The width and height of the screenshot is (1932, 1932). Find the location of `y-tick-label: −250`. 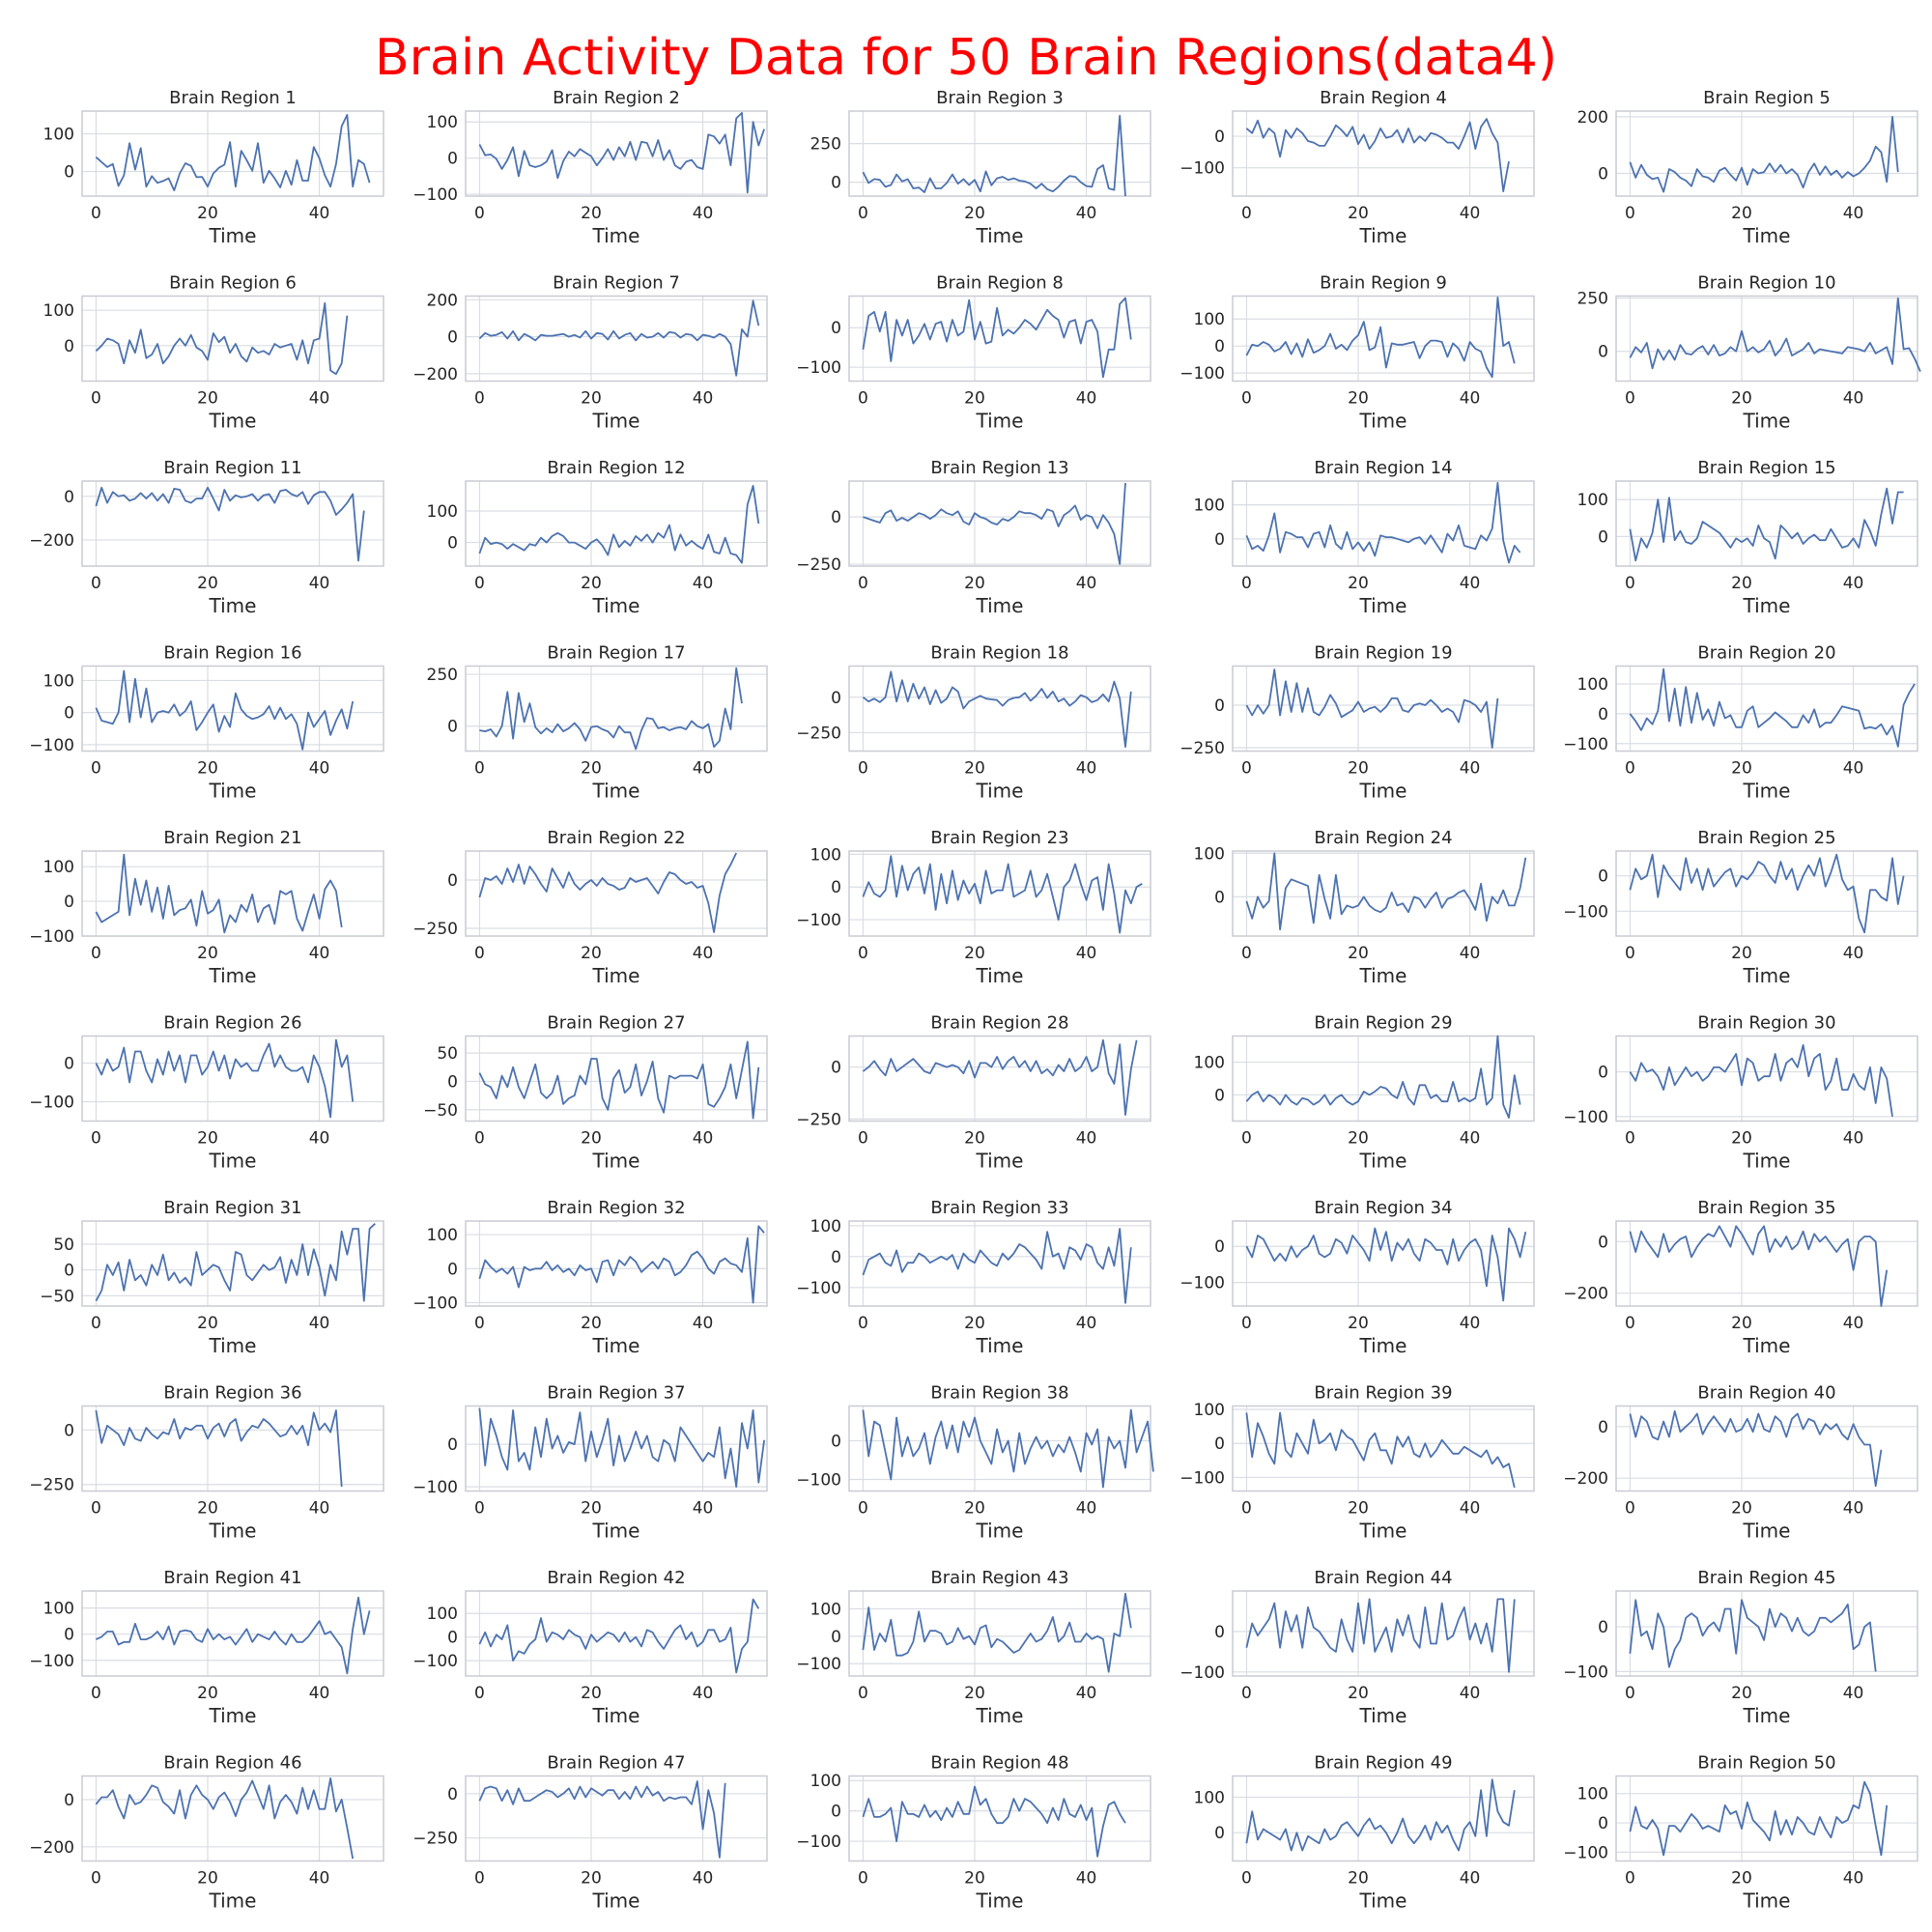

y-tick-label: −250 is located at coordinates (1202, 748).